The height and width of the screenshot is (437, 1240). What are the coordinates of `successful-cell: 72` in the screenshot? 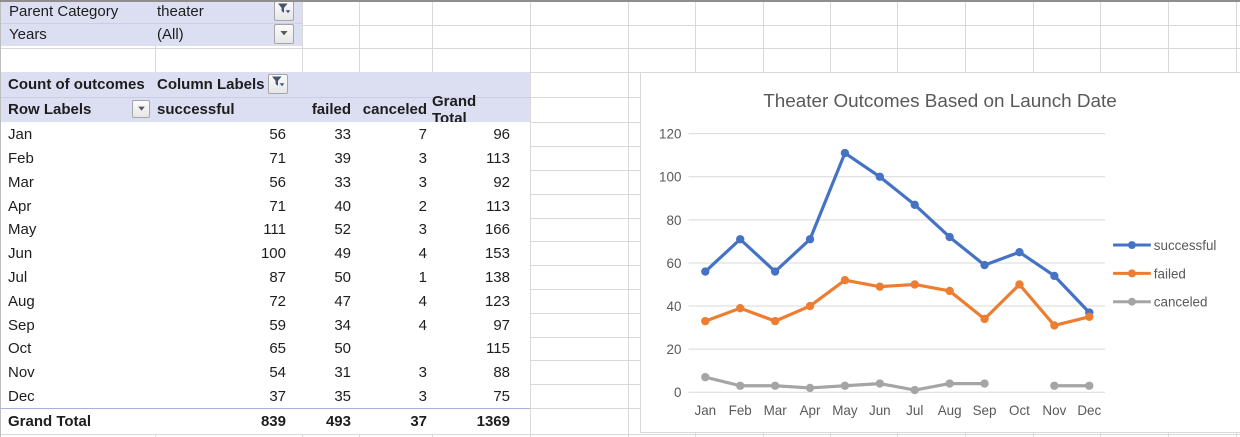 It's located at (277, 301).